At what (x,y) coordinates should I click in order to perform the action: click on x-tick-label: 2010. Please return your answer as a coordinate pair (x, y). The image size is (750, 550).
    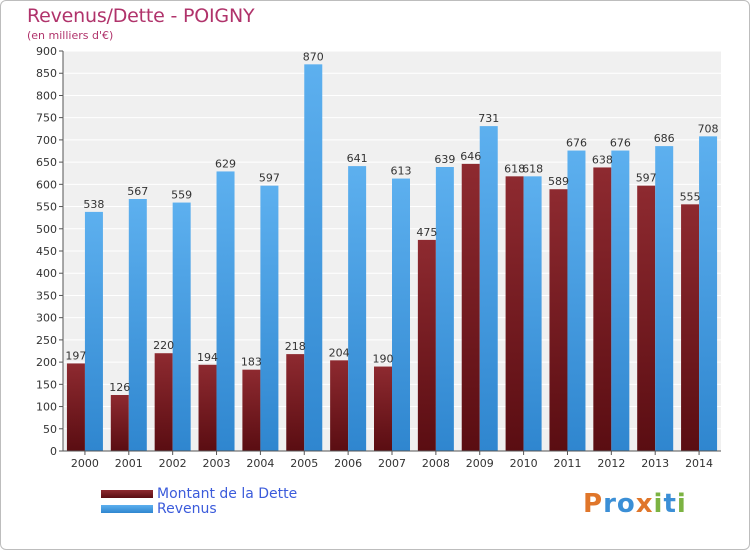
    Looking at the image, I should click on (524, 463).